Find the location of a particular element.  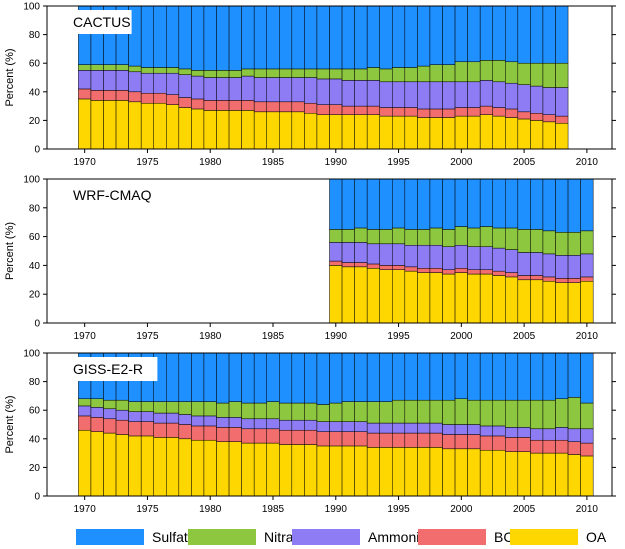

bar-cactus-oa-1988 is located at coordinates (311, 131).